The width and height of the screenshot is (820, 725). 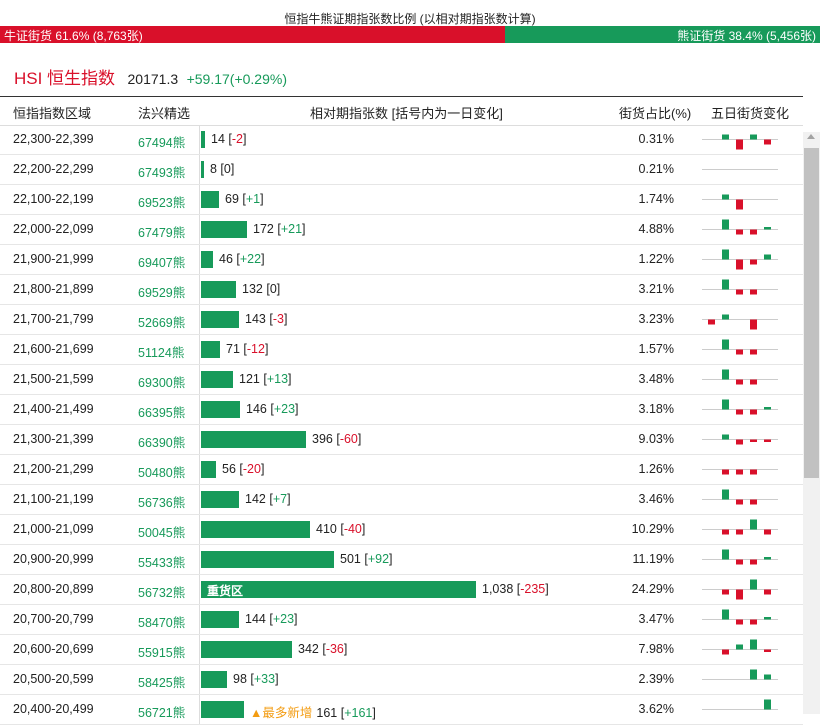 What do you see at coordinates (53, 229) in the screenshot?
I see `zone-cell: 22,000-22,099` at bounding box center [53, 229].